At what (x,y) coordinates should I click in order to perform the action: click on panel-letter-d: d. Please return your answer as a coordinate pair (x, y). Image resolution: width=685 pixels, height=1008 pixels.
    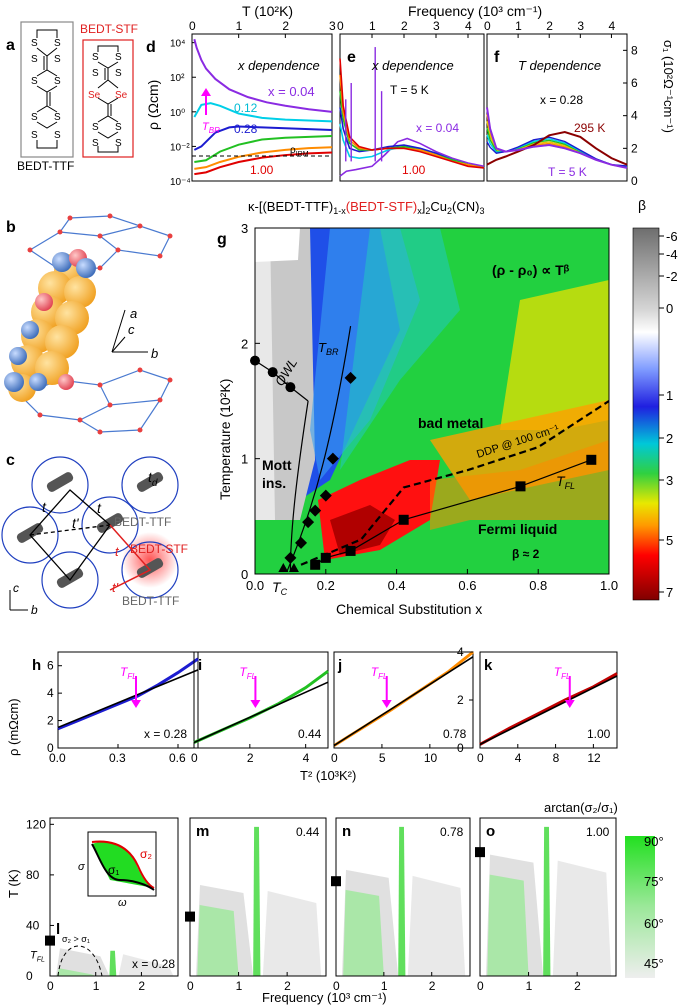
    Looking at the image, I should click on (151, 47).